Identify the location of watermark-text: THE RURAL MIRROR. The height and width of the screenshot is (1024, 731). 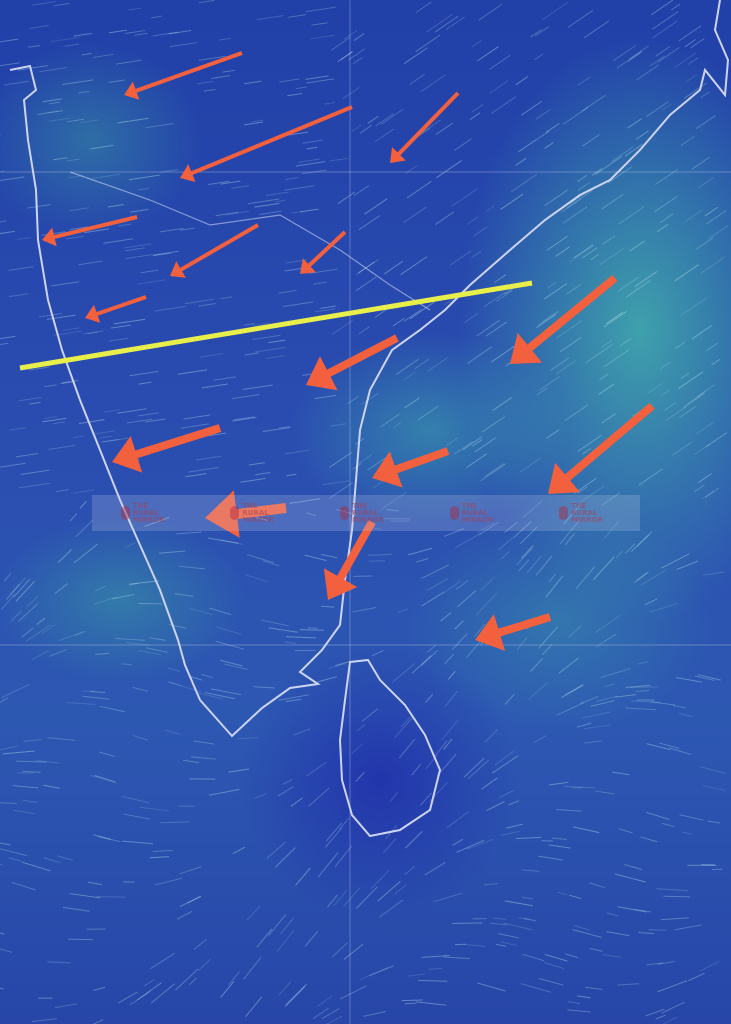
(477, 512).